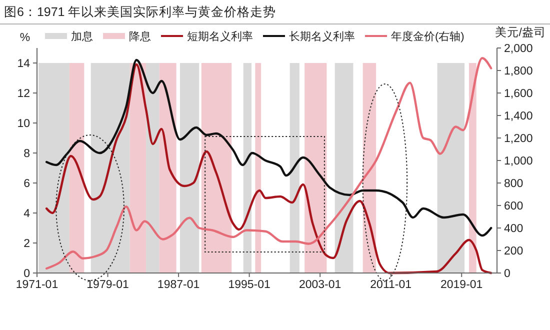 The height and width of the screenshot is (330, 550). What do you see at coordinates (514, 252) in the screenshot?
I see `y2-tick-label: 200` at bounding box center [514, 252].